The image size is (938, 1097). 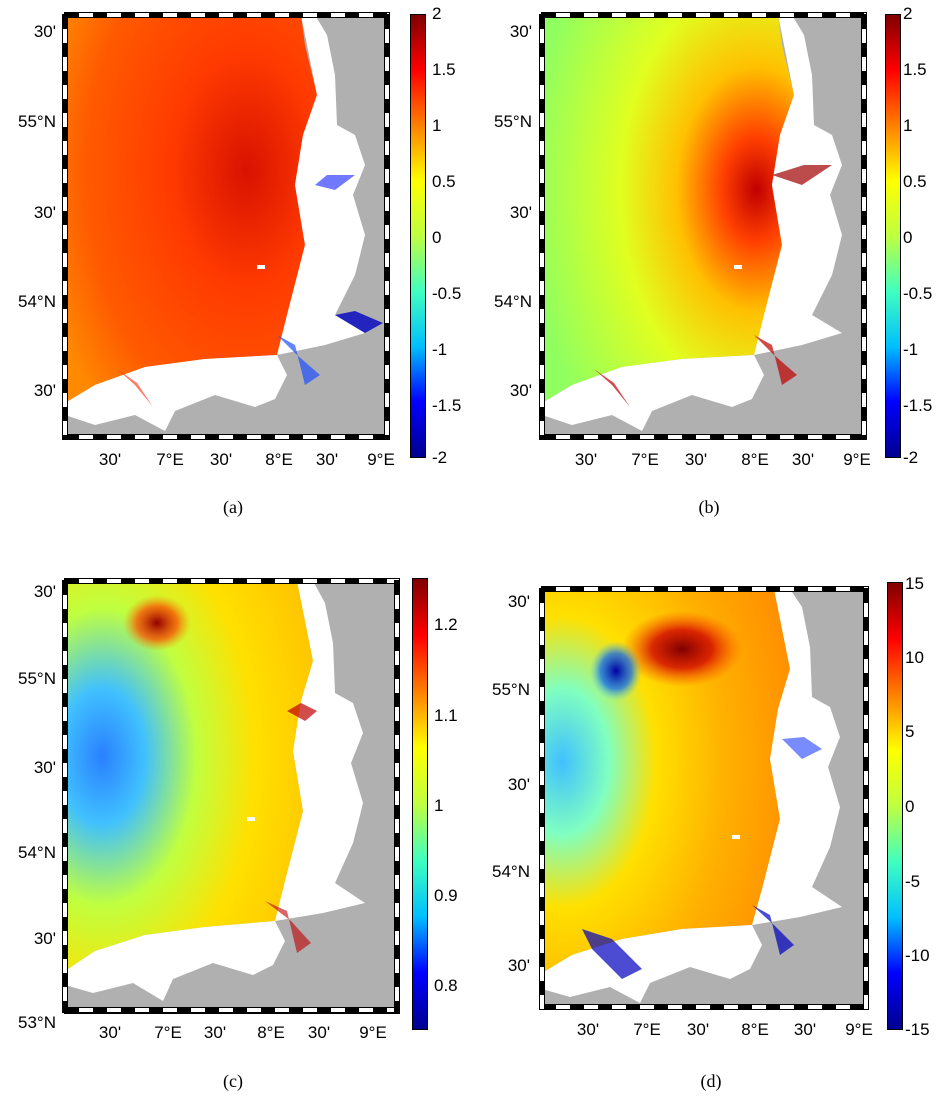 I want to click on caption-c: (c), so click(x=233, y=1081).